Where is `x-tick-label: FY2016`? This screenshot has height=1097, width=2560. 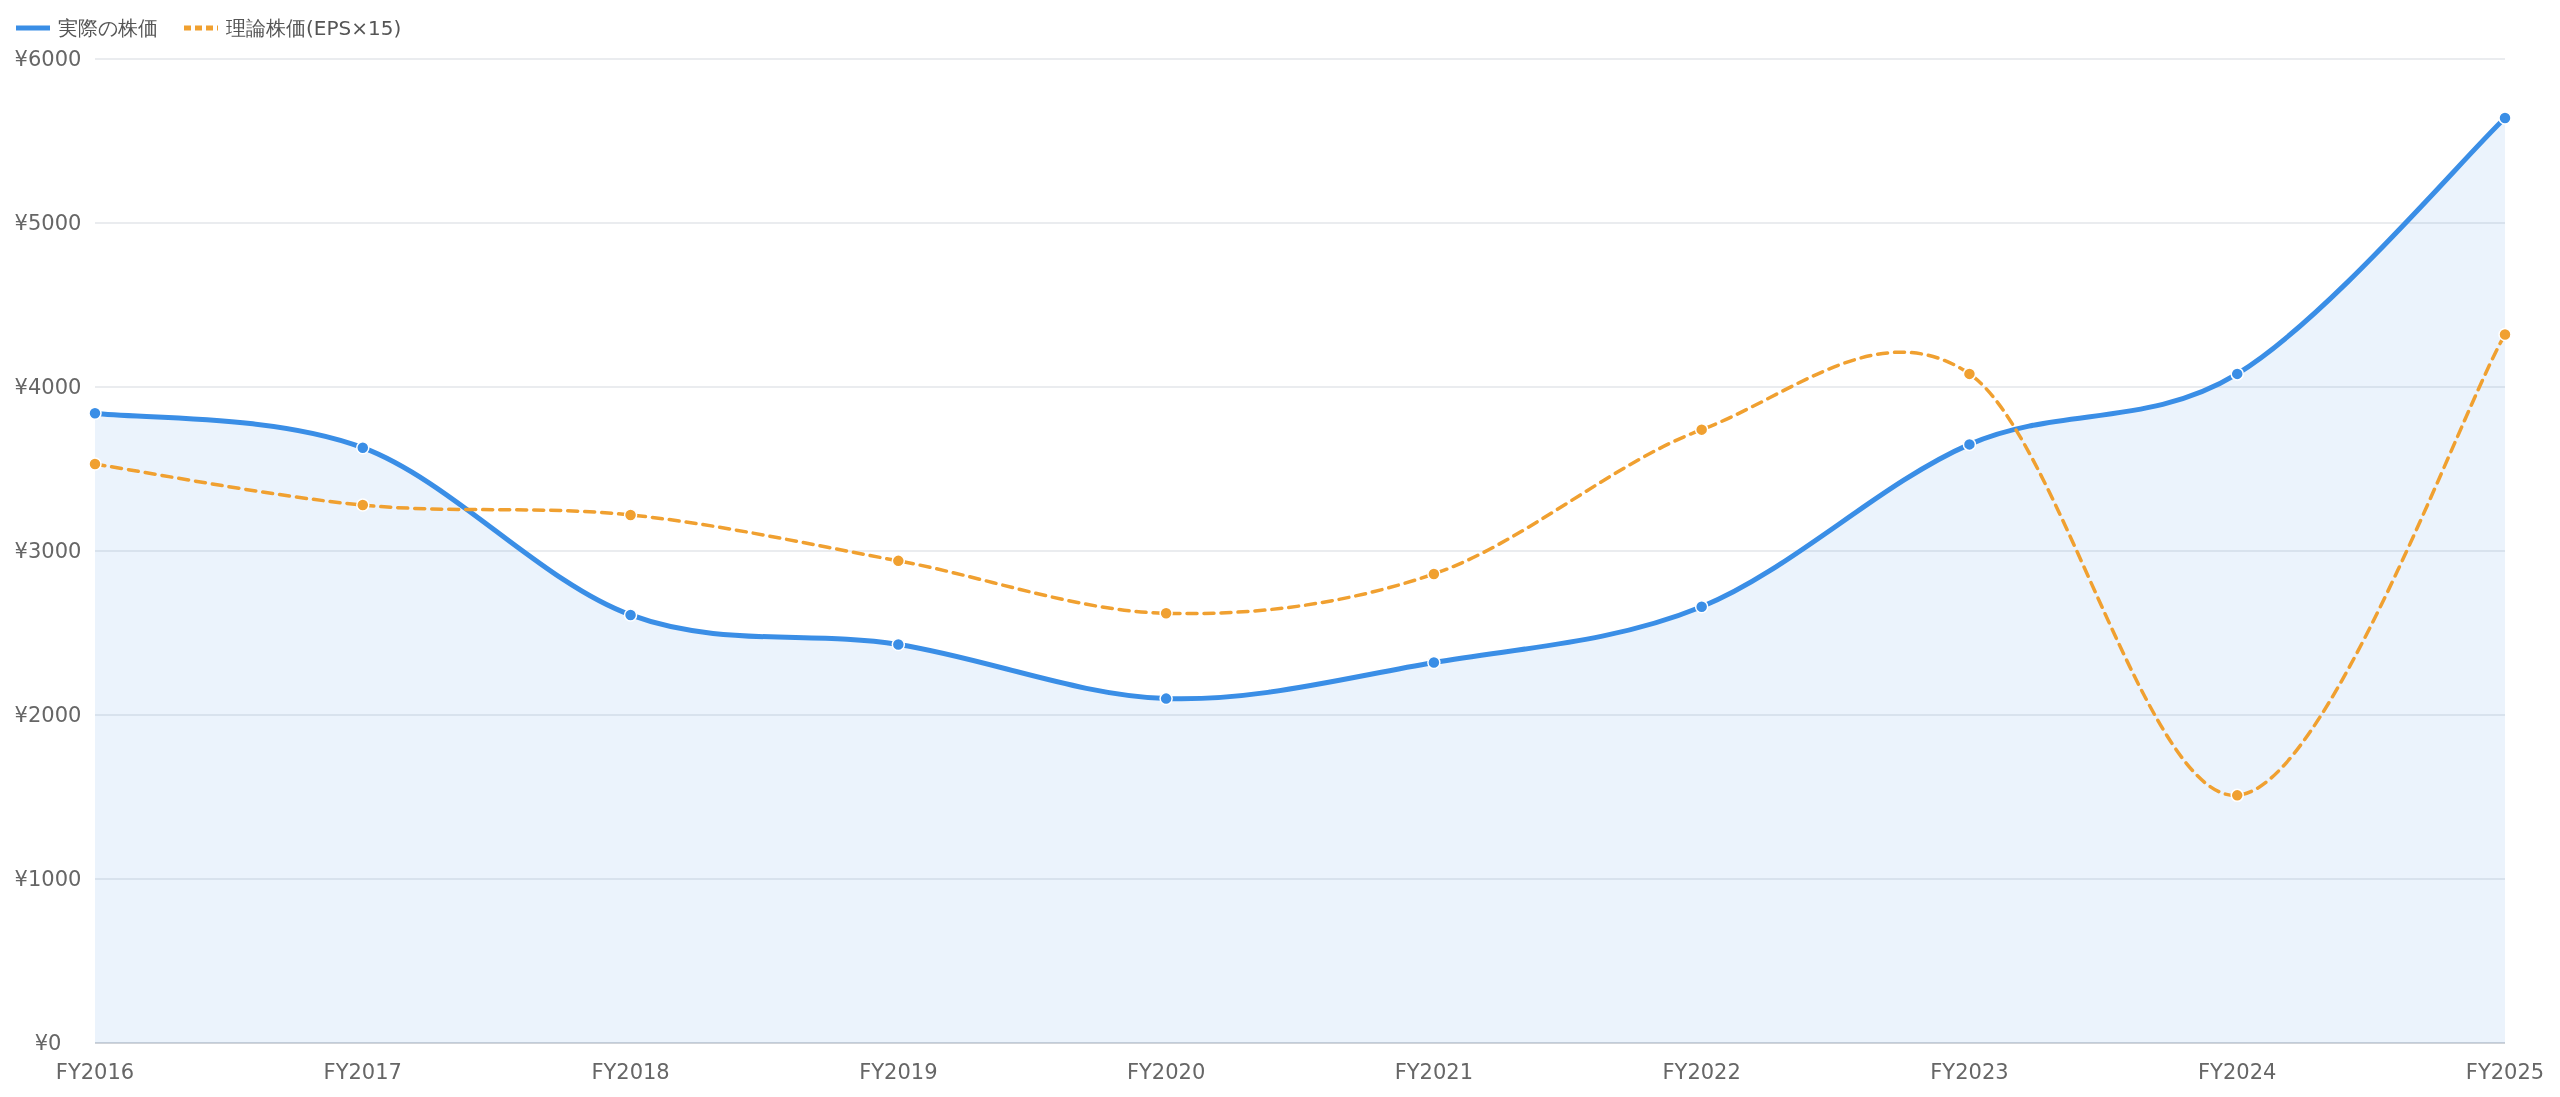
x-tick-label: FY2016 is located at coordinates (95, 1072).